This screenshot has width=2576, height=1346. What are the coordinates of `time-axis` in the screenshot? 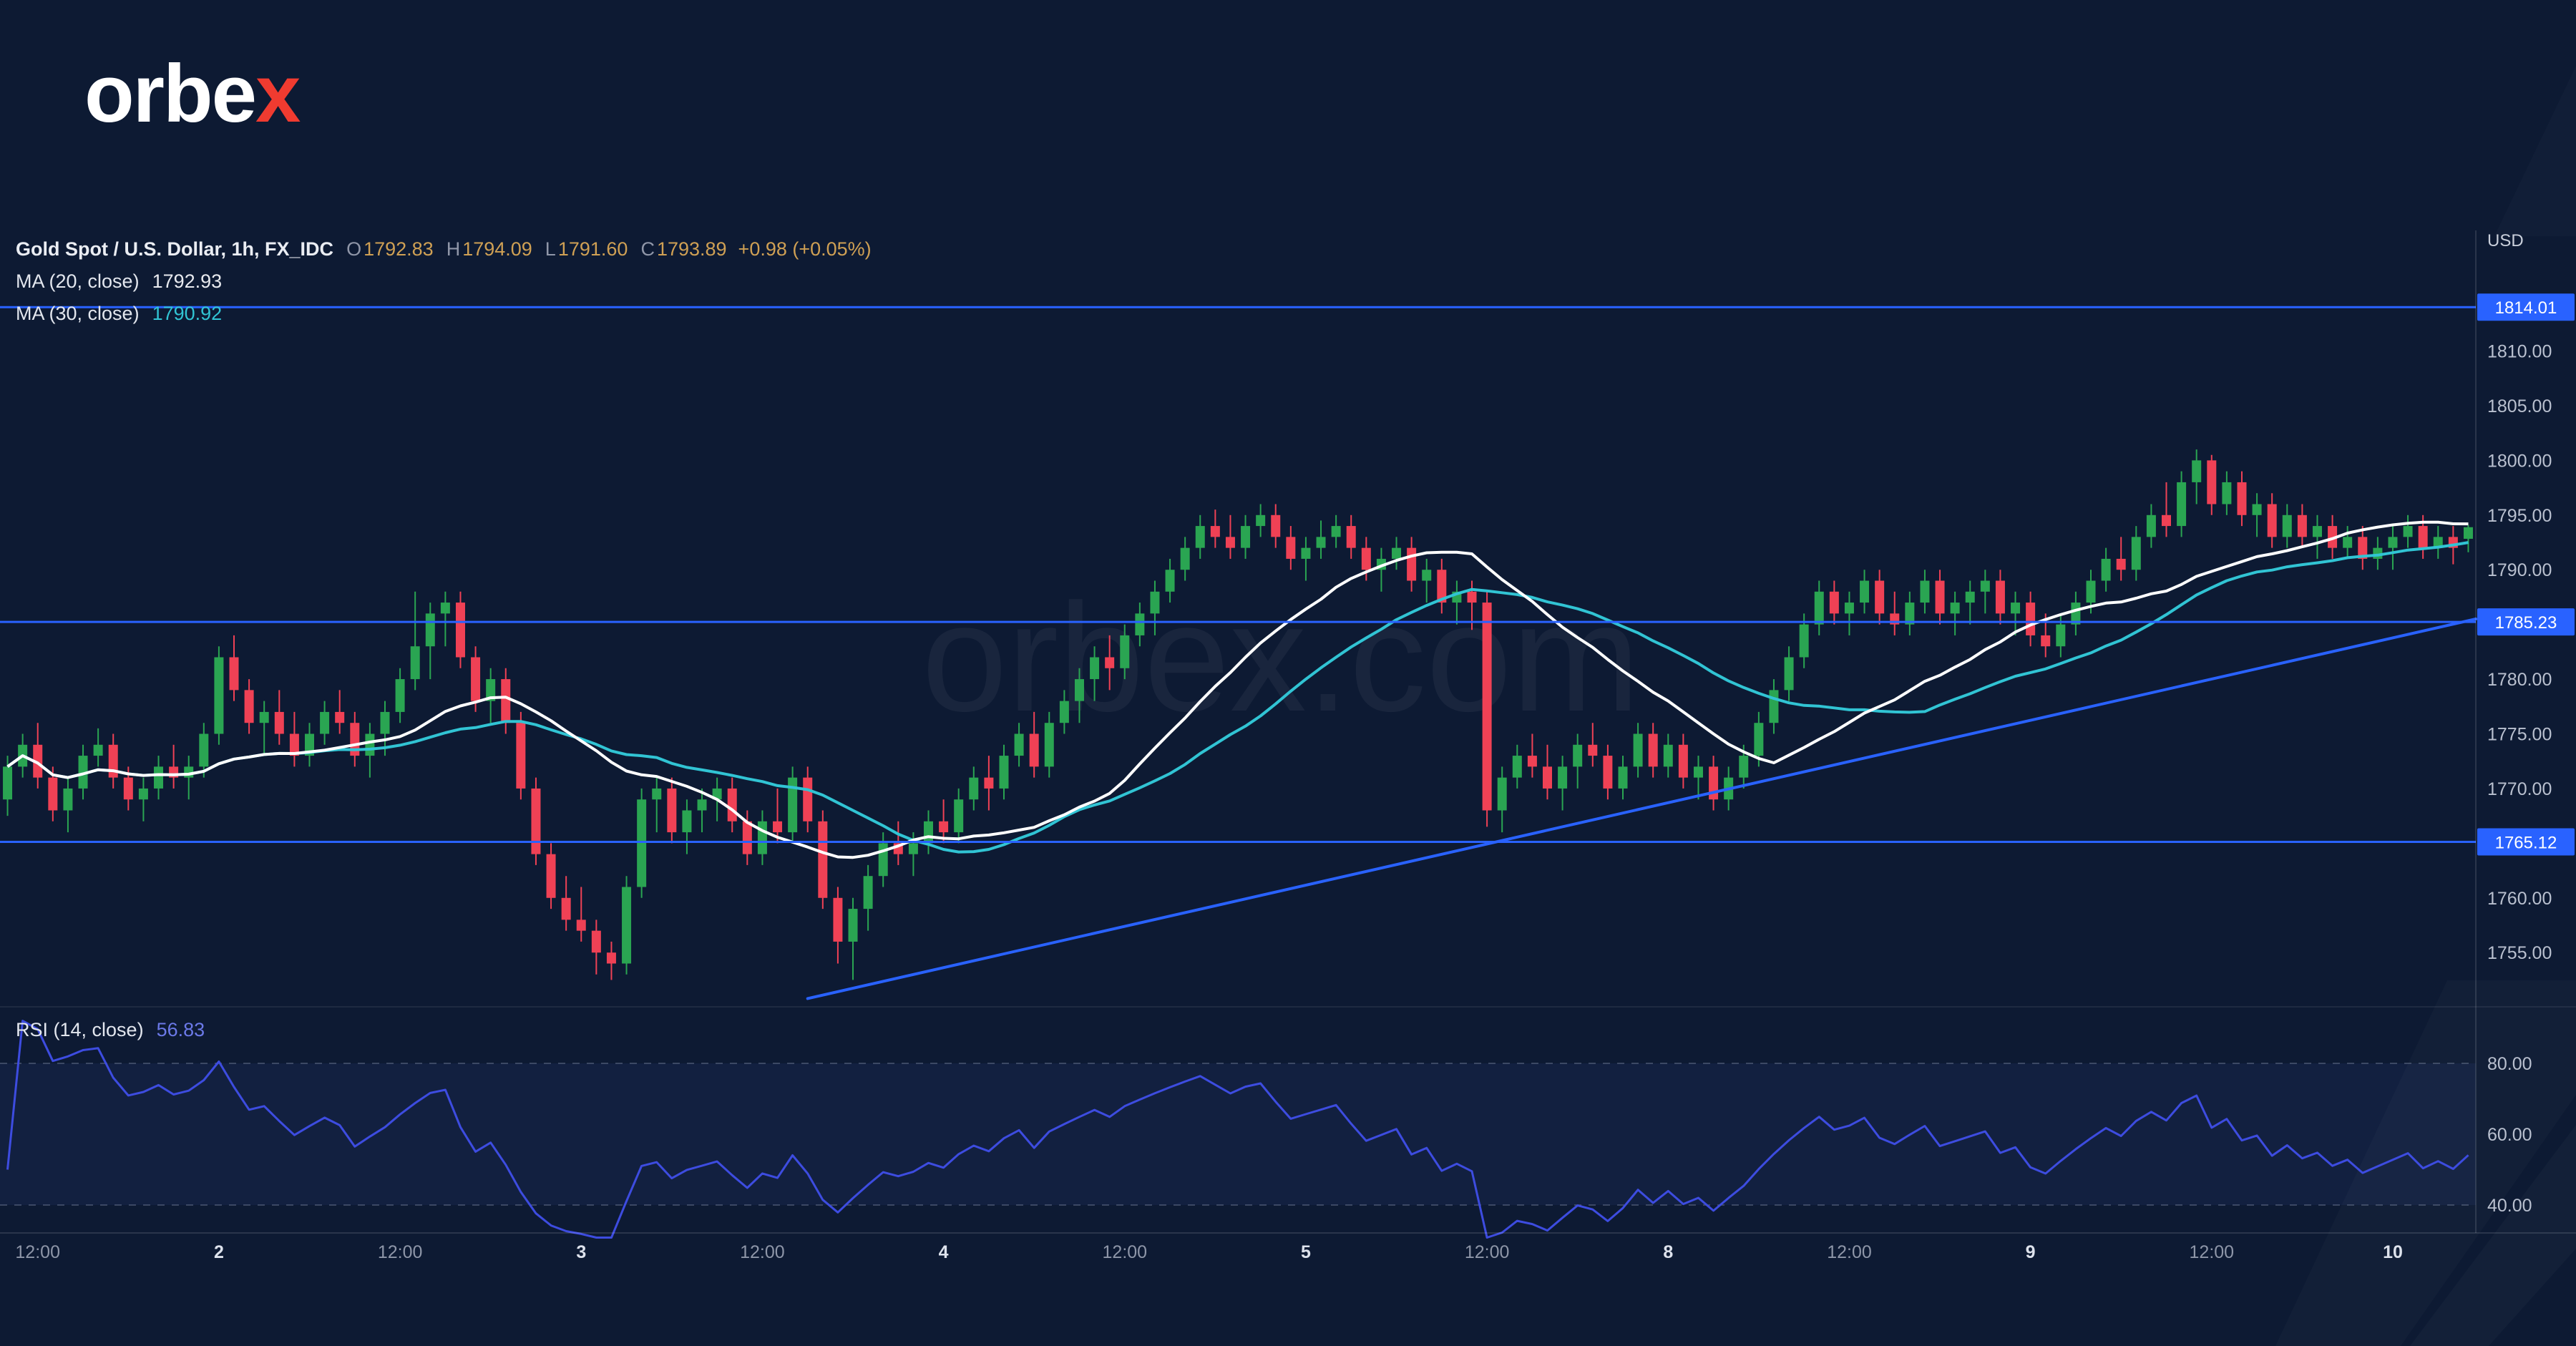 It's located at (1288, 1289).